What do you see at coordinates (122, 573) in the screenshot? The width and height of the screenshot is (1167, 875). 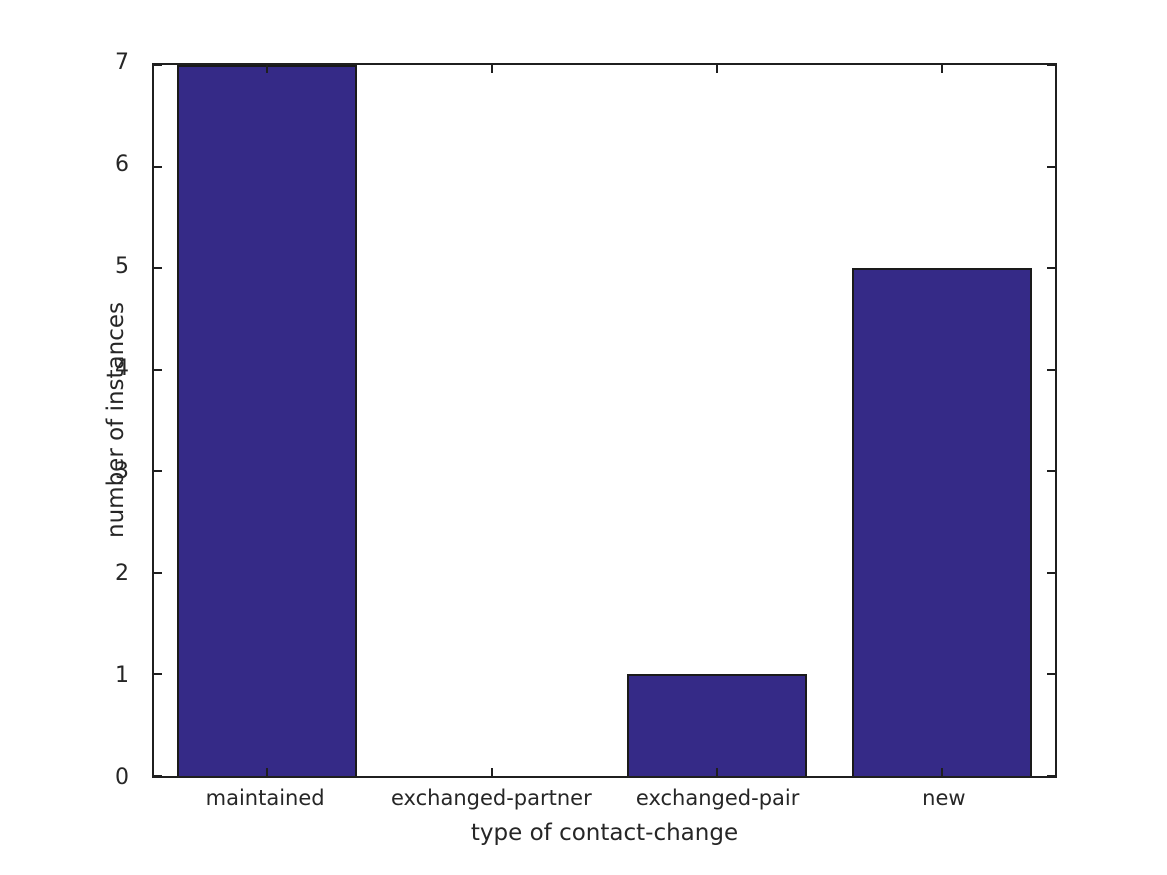 I see `y-tick-label: 2` at bounding box center [122, 573].